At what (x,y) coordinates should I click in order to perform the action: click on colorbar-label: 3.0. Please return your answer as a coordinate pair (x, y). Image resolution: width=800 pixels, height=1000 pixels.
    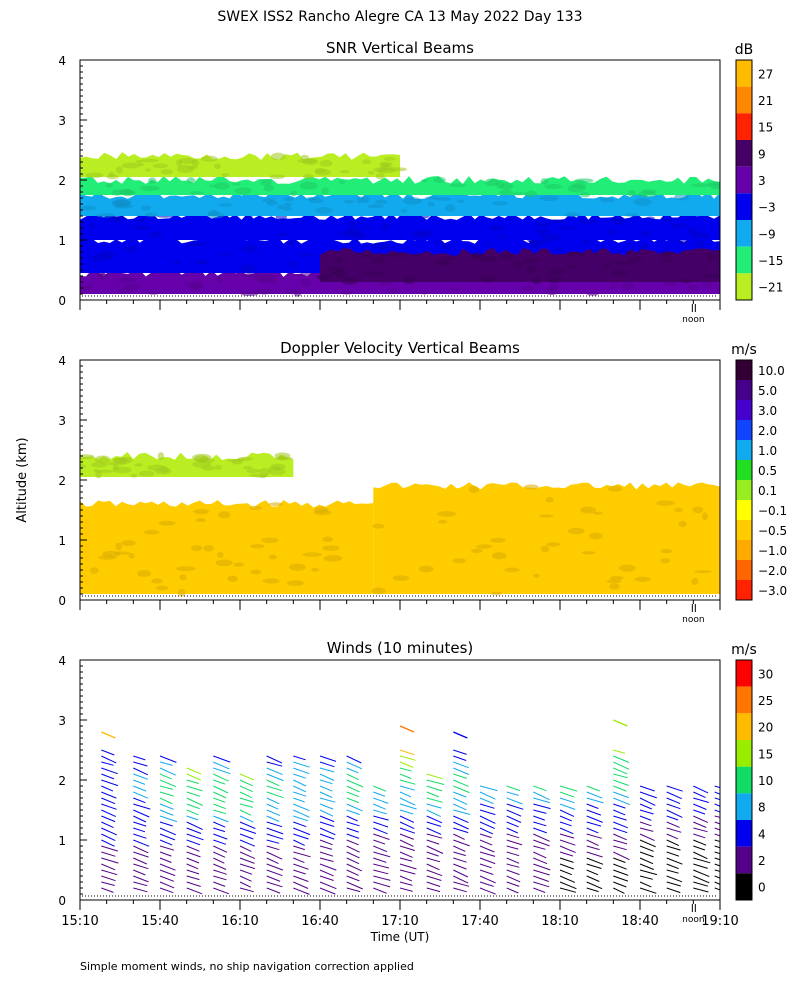
    Looking at the image, I should click on (767, 411).